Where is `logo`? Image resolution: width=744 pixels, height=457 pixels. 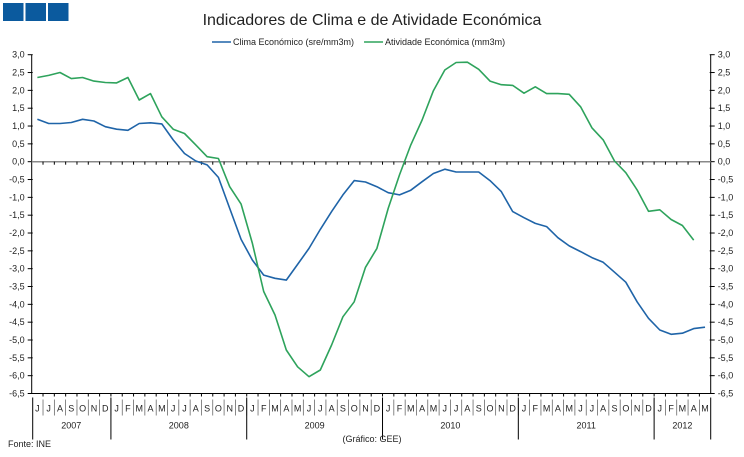
logo is located at coordinates (36, 12).